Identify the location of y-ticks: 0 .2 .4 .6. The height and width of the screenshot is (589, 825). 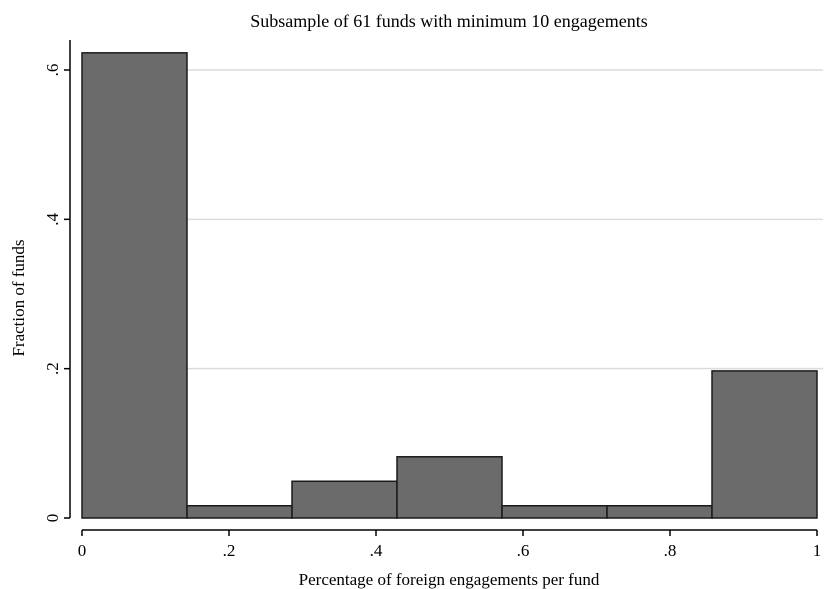
(56, 293).